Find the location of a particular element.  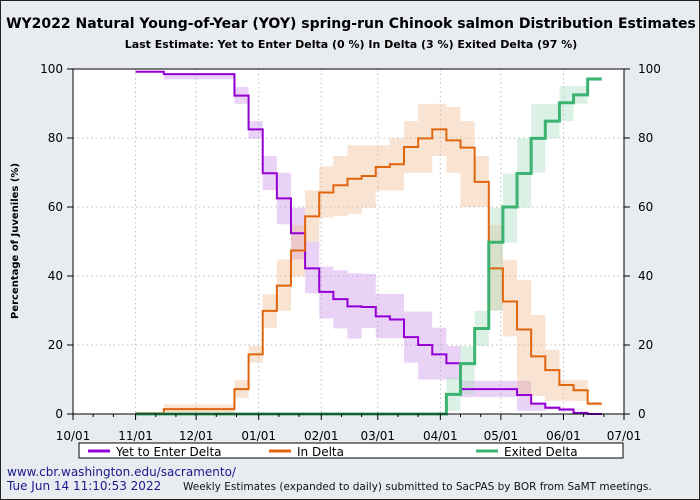

x-tick-label: 03/01 is located at coordinates (377, 436).